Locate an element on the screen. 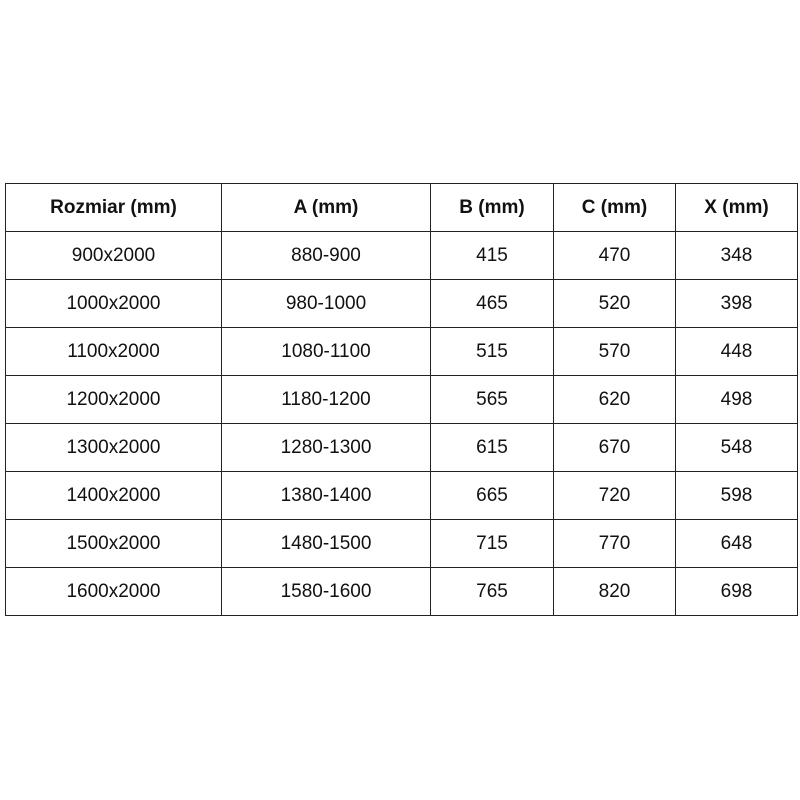 The image size is (800, 800). table-row: 900x2000 880-900 415 470 348 is located at coordinates (401, 255).